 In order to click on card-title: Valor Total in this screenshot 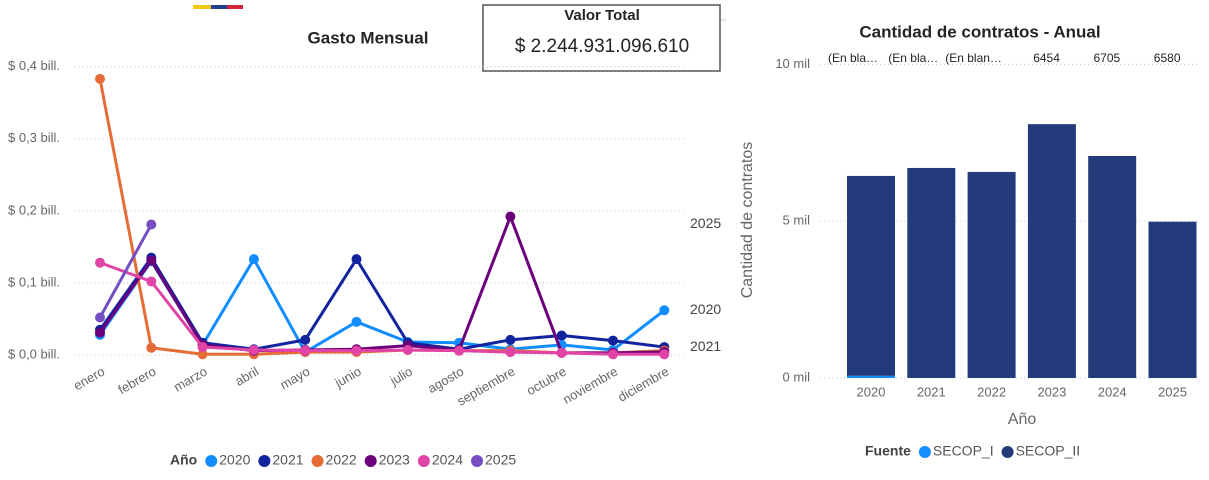, I will do `click(602, 15)`.